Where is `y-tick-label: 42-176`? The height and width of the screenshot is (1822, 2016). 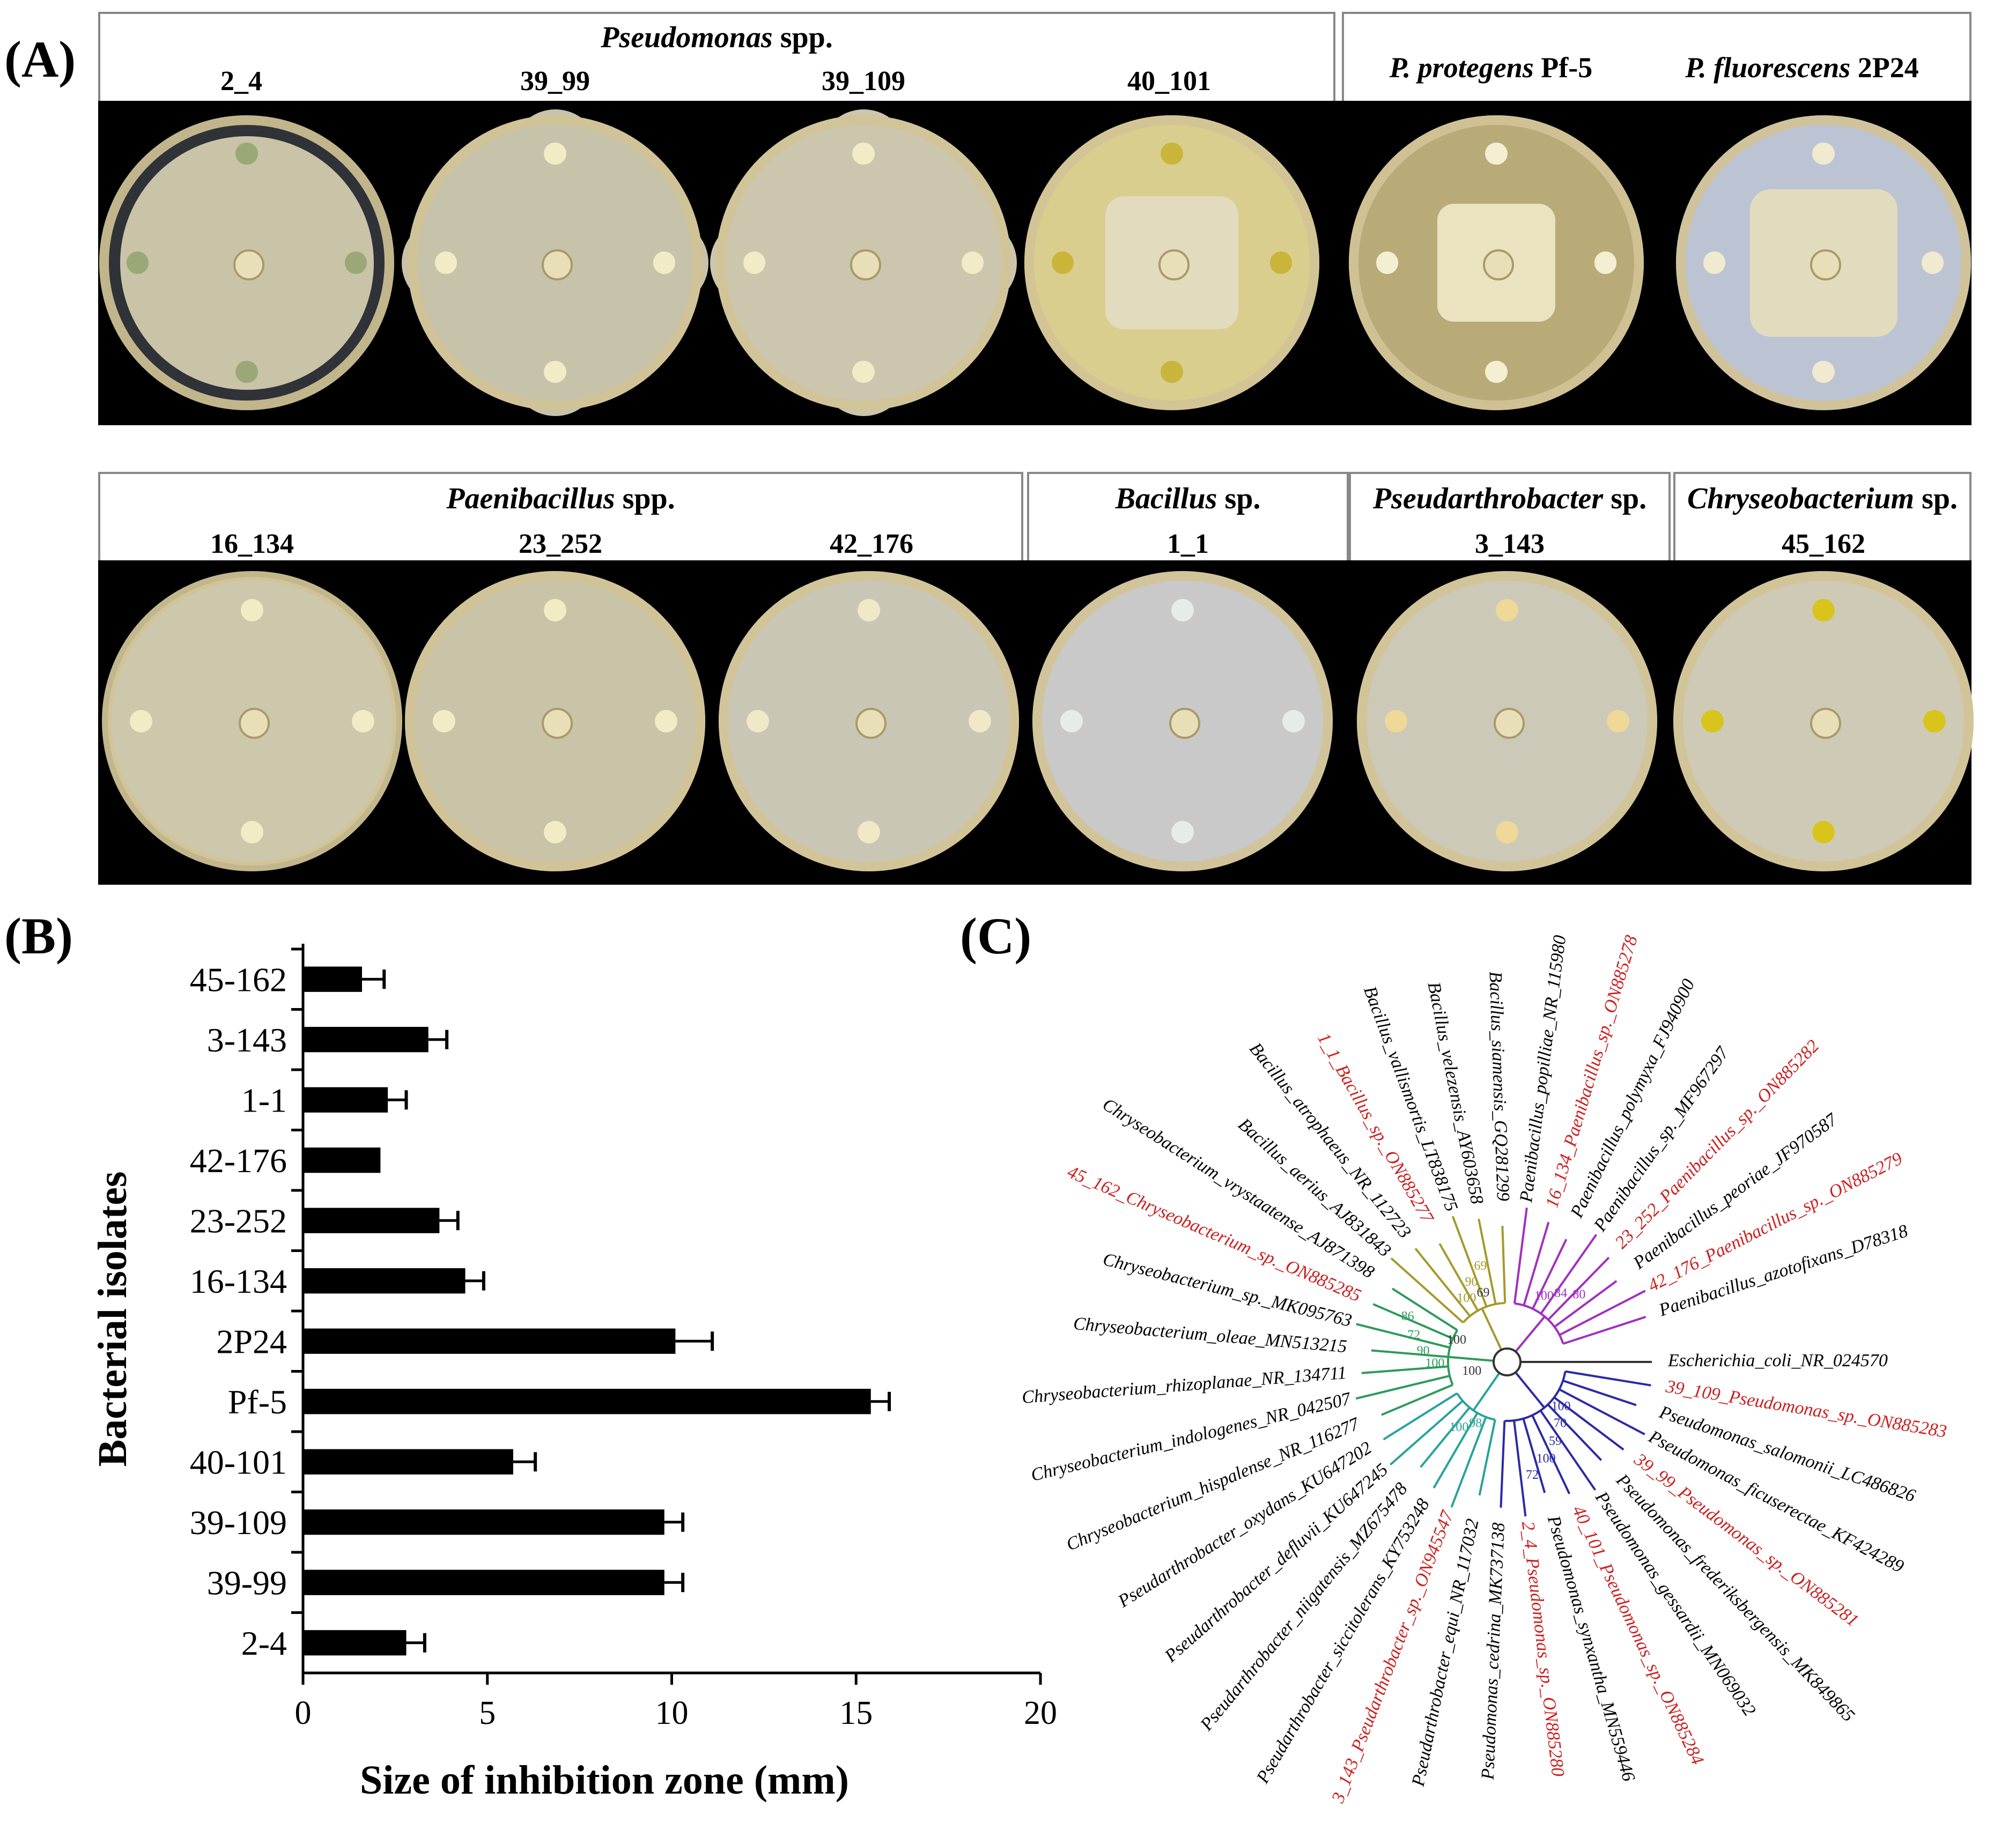
y-tick-label: 42-176 is located at coordinates (238, 1161).